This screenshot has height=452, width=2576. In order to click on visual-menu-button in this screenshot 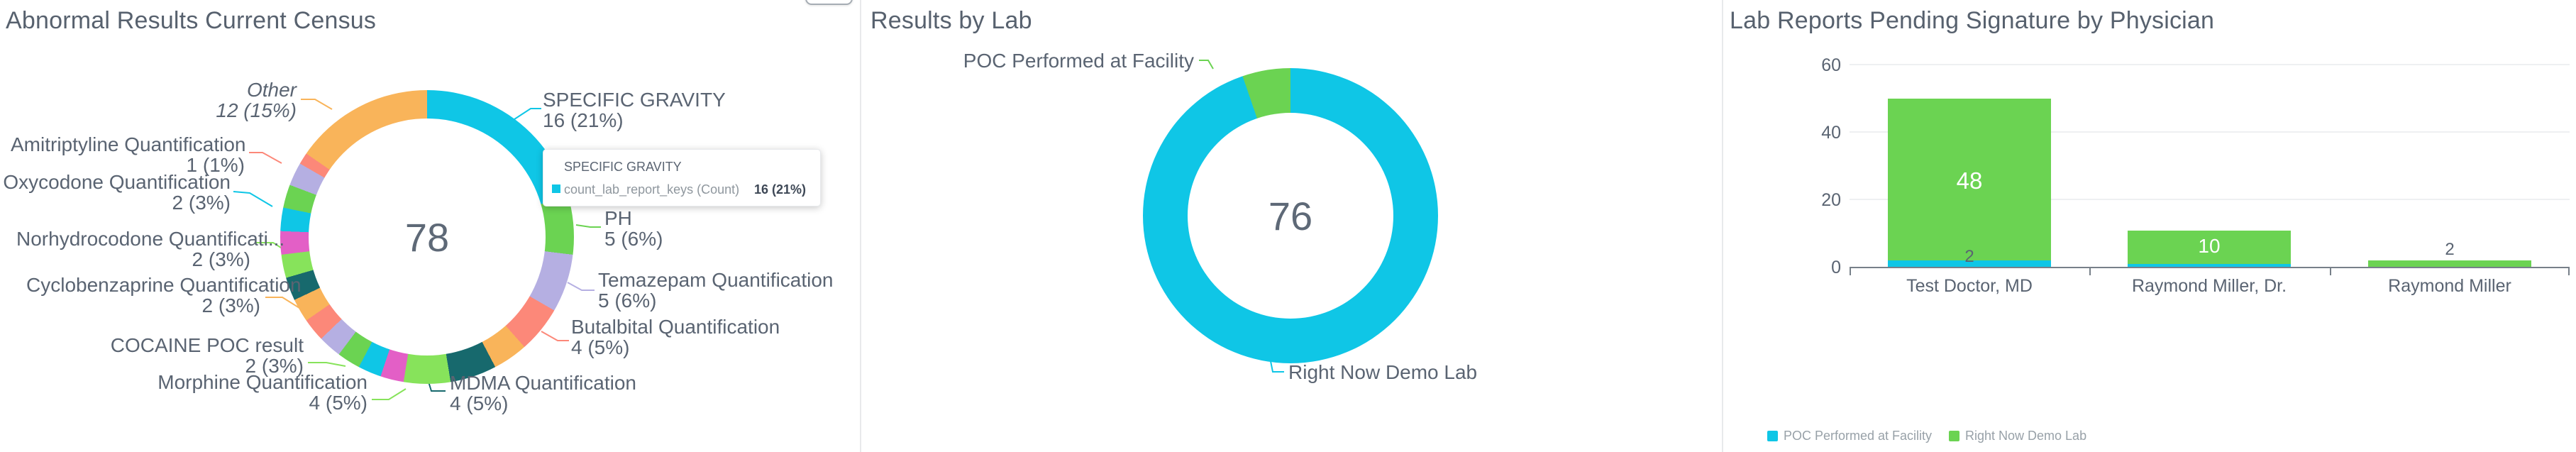, I will do `click(829, 2)`.